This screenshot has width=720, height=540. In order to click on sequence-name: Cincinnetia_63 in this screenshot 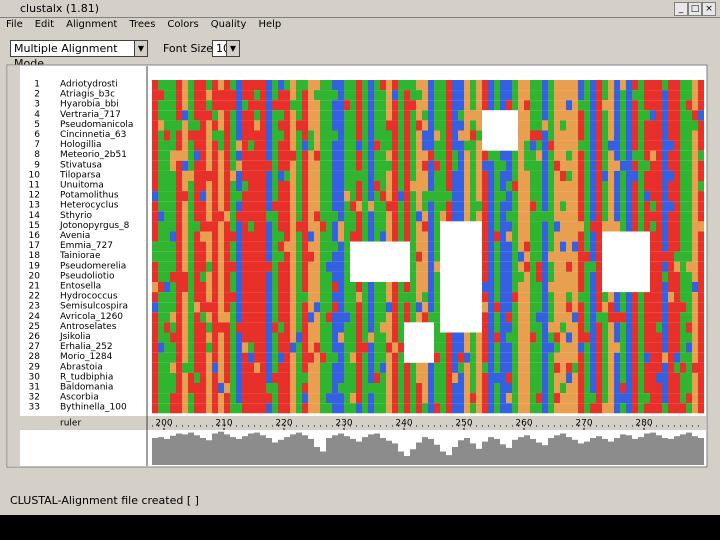, I will do `click(93, 135)`.